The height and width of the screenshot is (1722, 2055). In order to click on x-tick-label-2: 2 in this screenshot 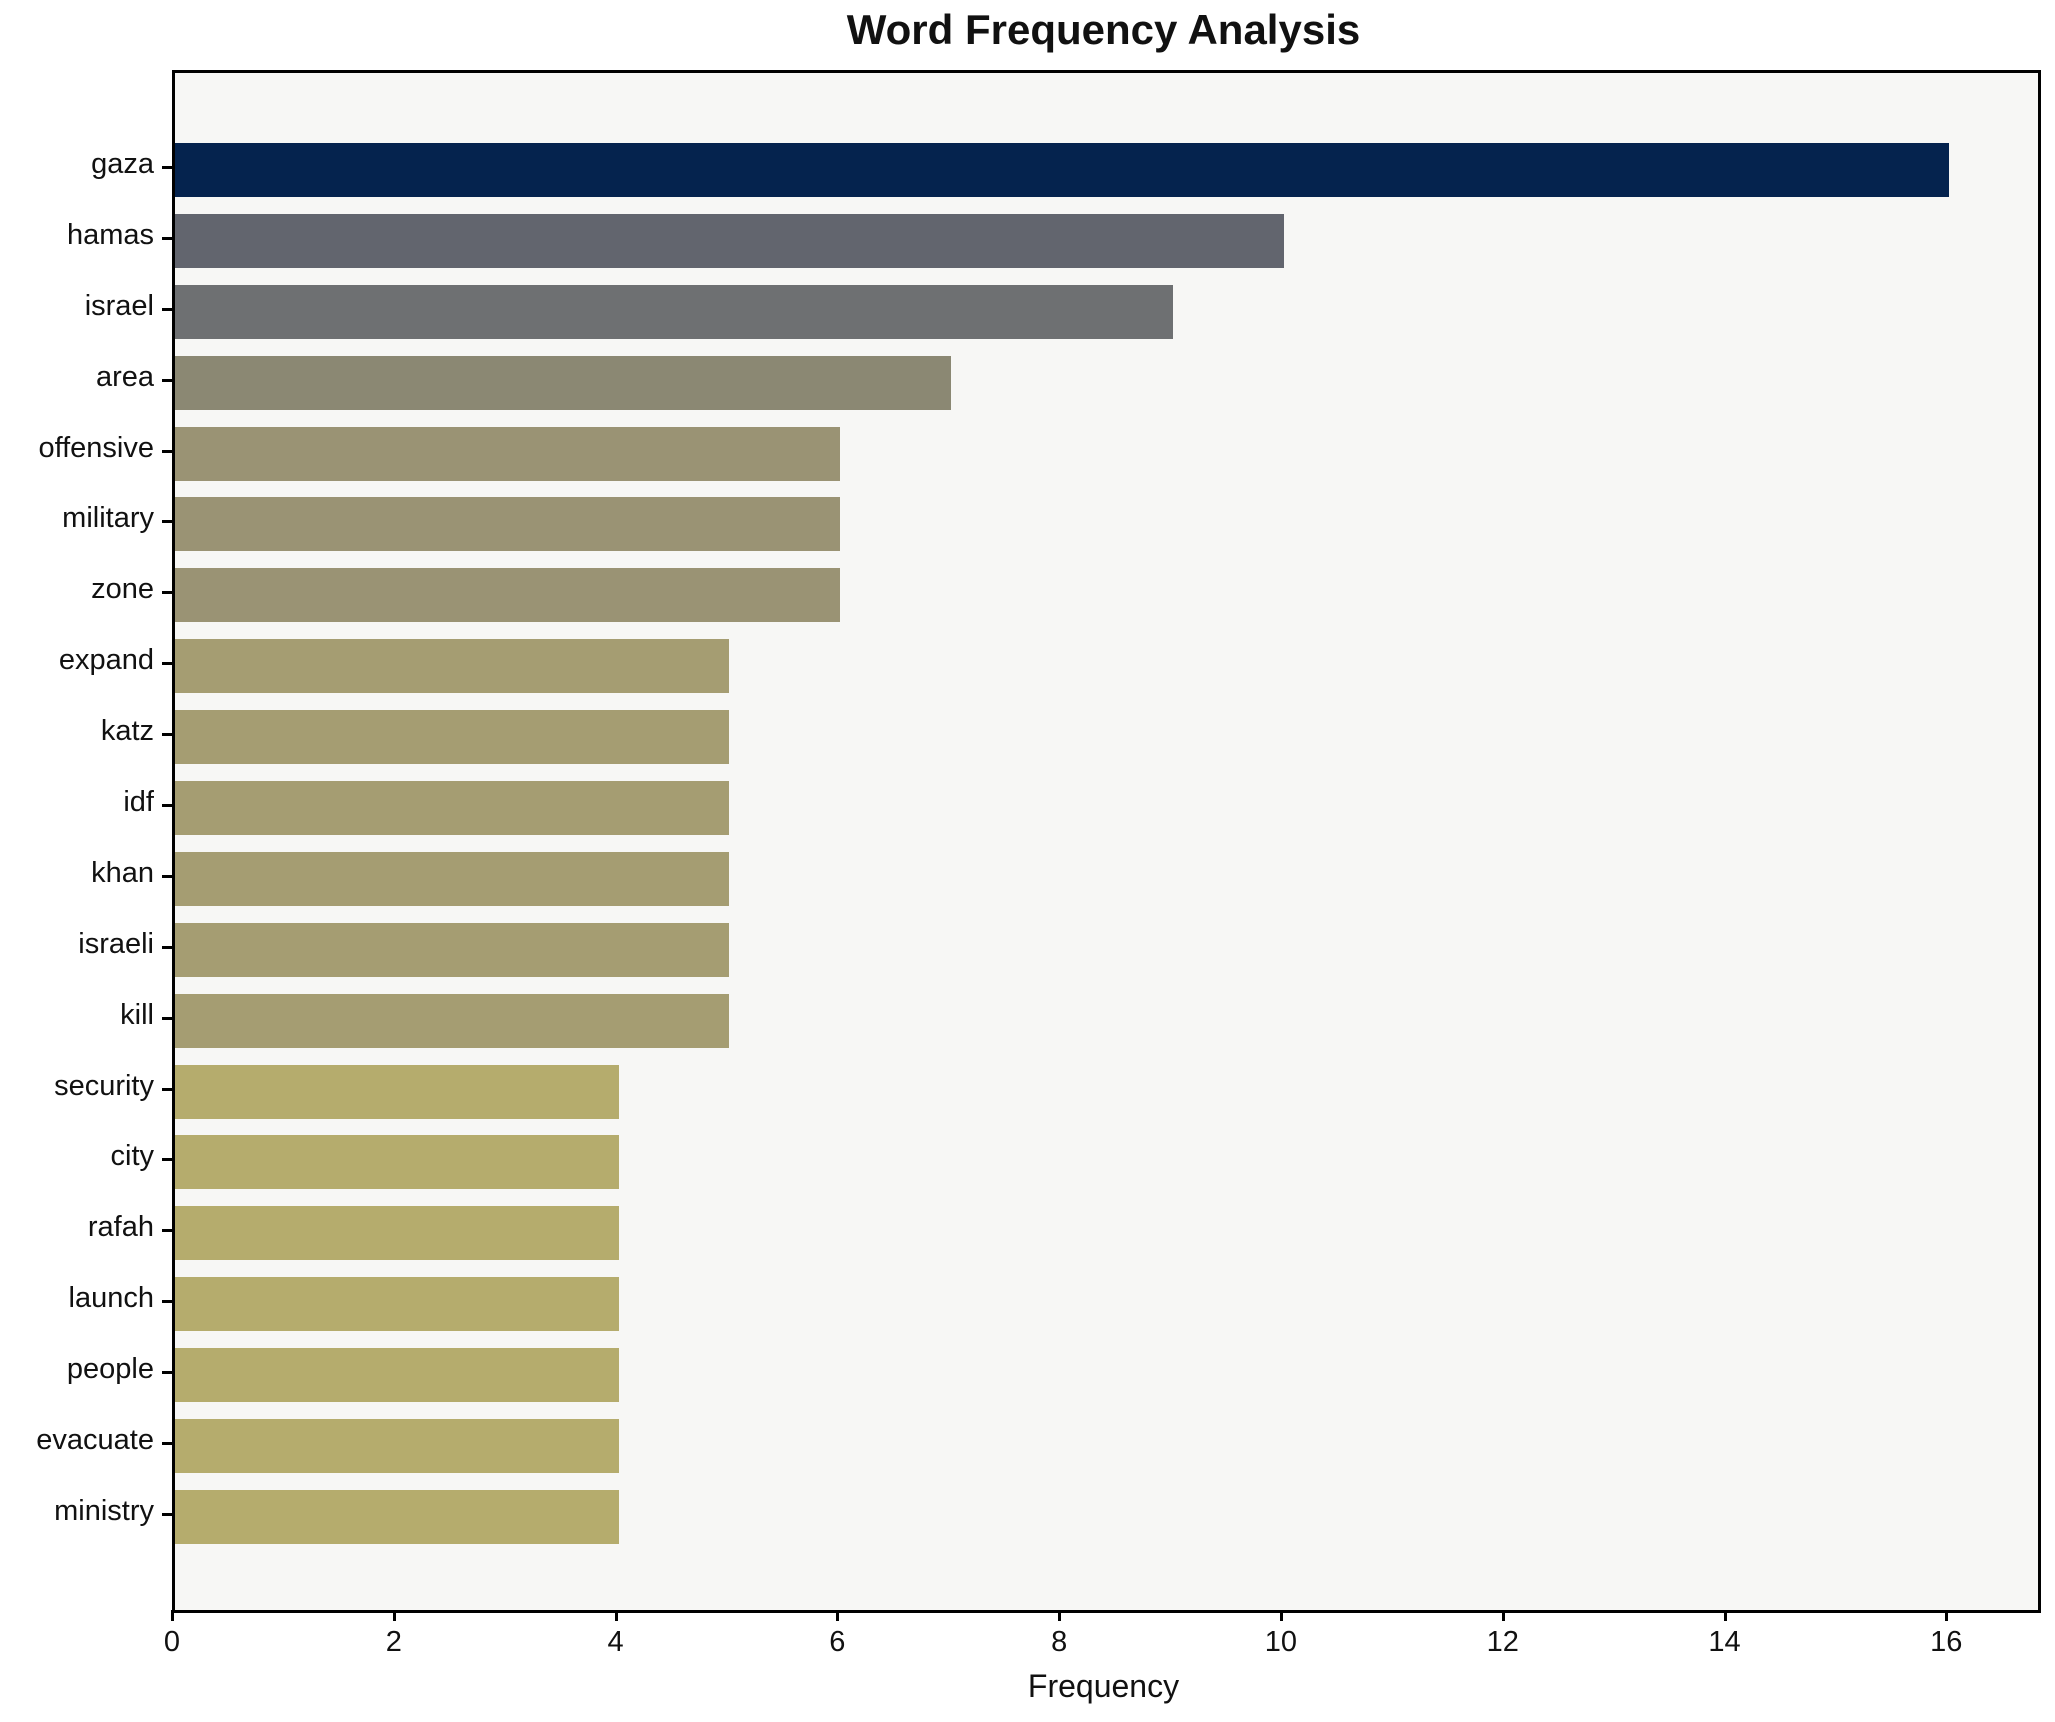, I will do `click(393, 1642)`.